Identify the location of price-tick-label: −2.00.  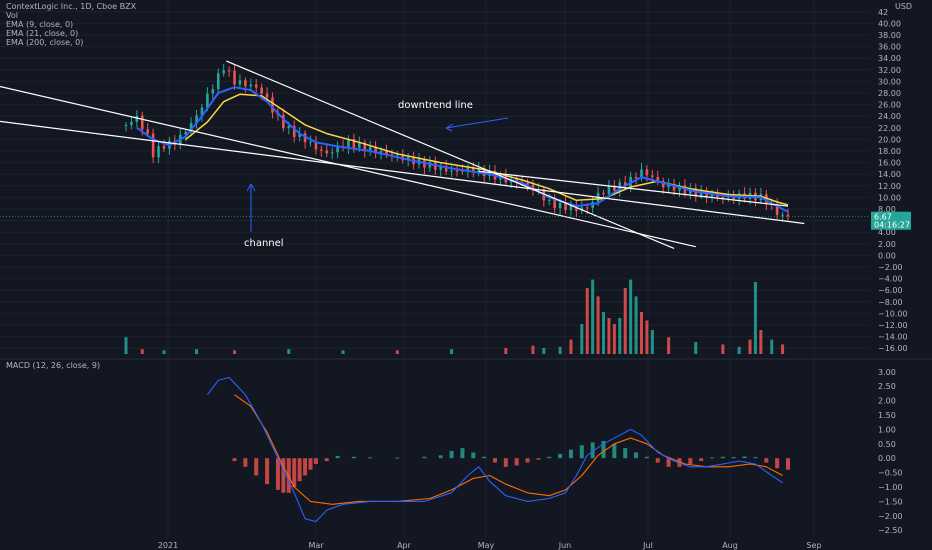
(890, 267).